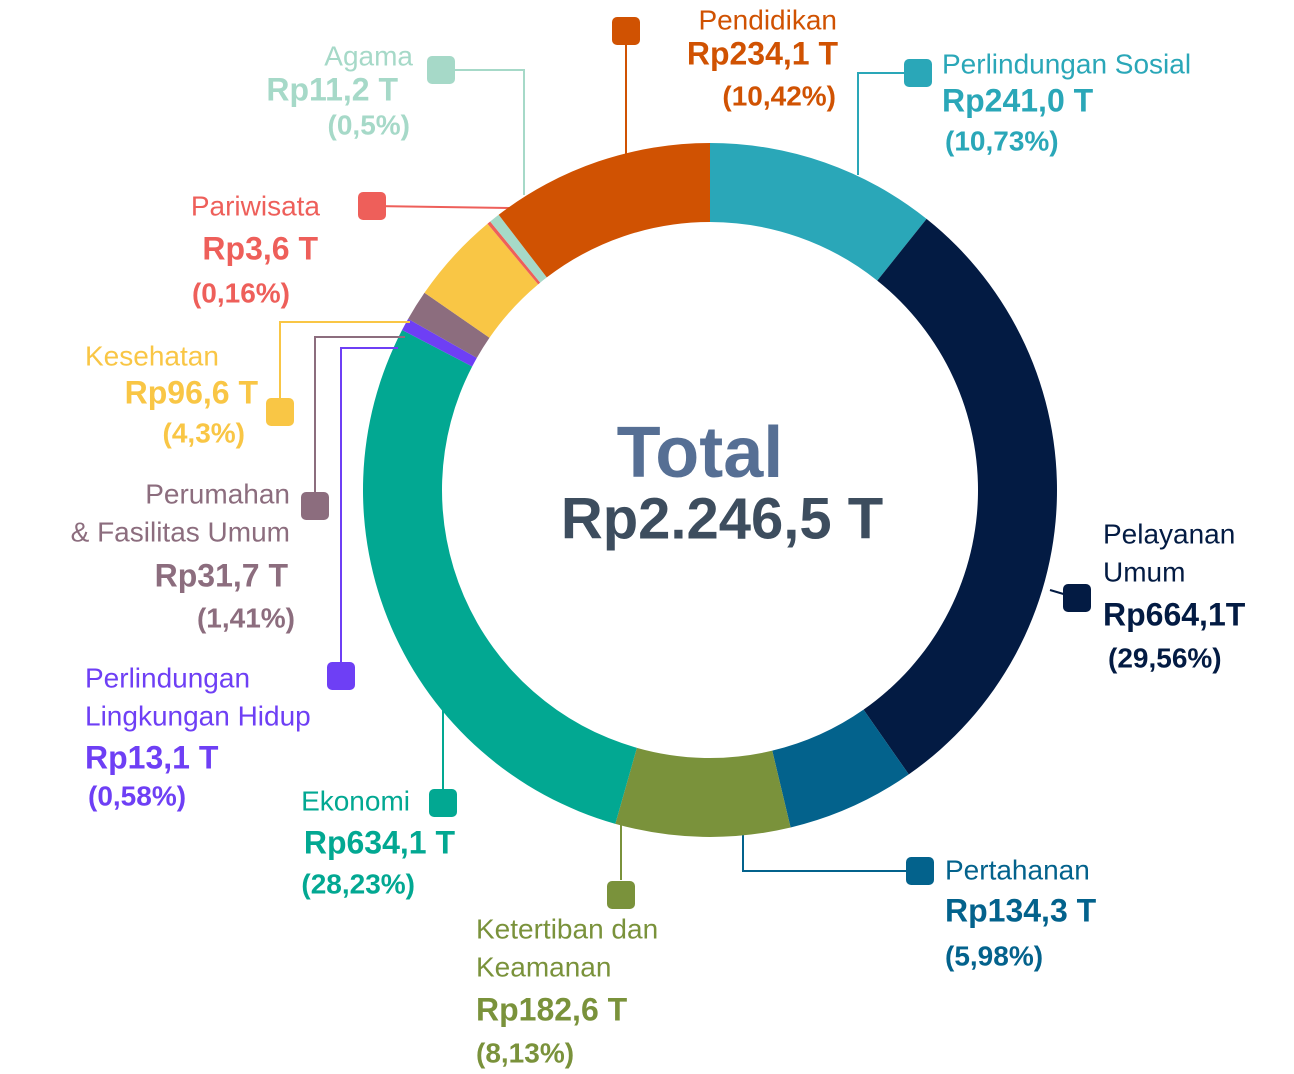 This screenshot has width=1294, height=1074. What do you see at coordinates (256, 205) in the screenshot?
I see `category-label: Pariwisata` at bounding box center [256, 205].